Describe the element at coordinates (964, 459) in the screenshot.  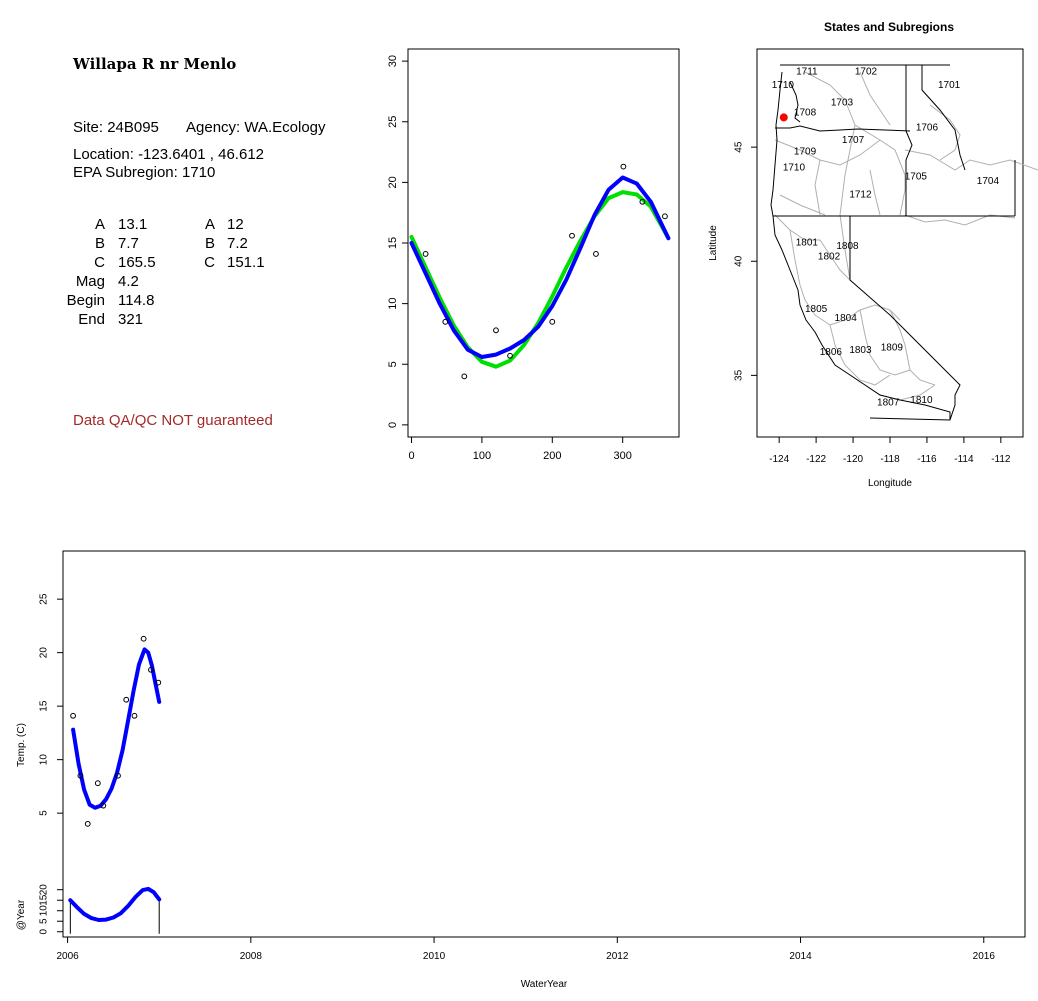
I see `x-tick-label: -114` at that location.